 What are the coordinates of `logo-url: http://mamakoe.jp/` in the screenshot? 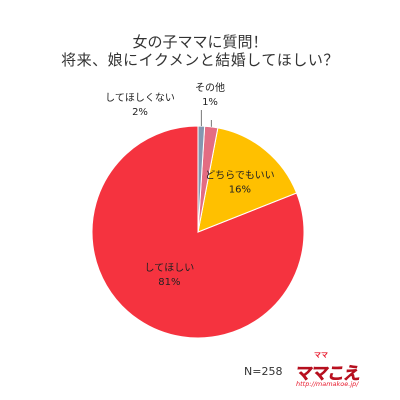 It's located at (327, 384).